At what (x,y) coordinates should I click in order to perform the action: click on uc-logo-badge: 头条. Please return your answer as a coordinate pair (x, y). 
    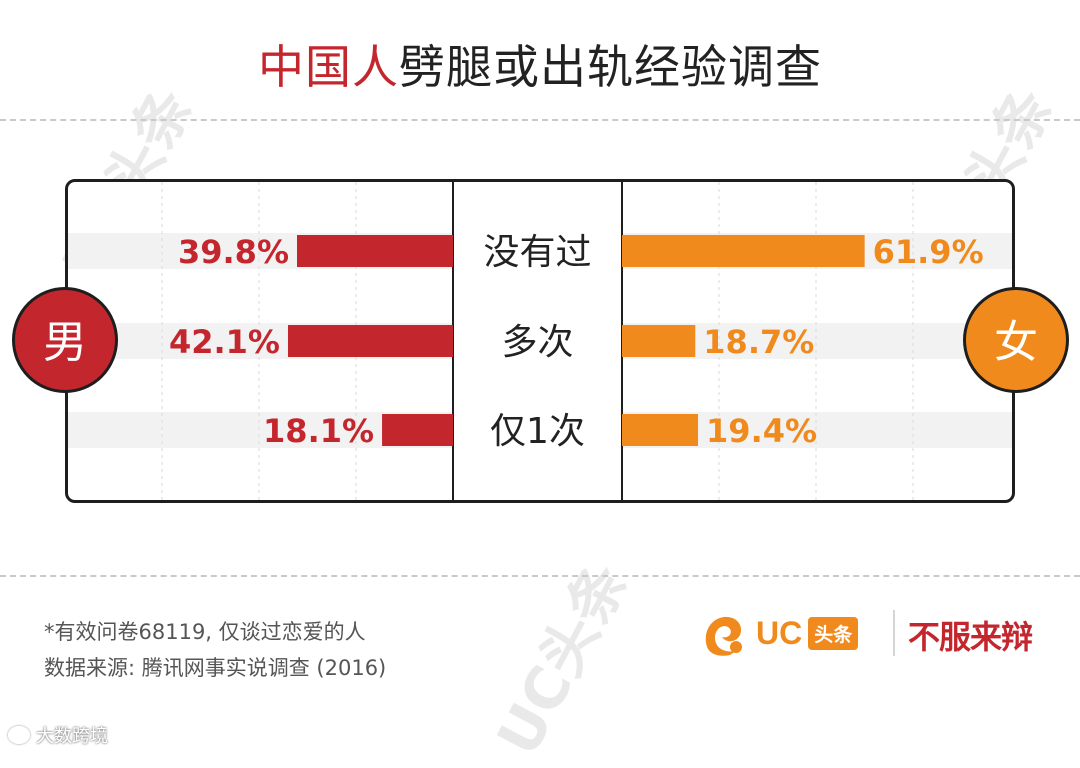
    Looking at the image, I should click on (833, 633).